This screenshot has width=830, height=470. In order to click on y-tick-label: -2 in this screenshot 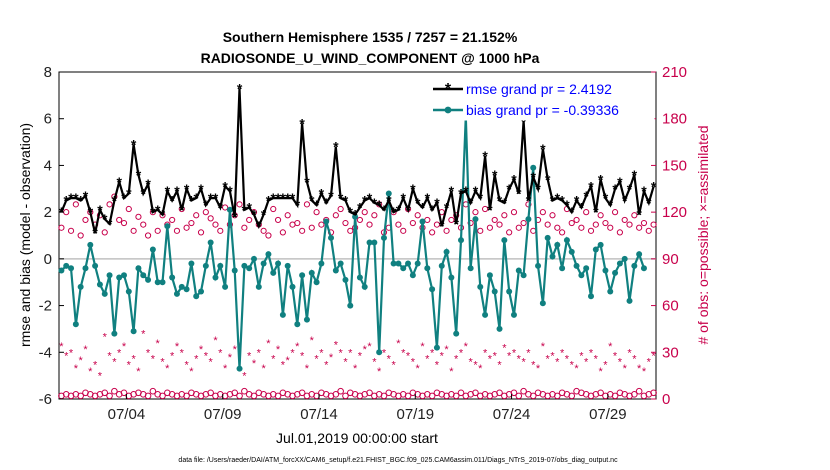, I will do `click(45, 306)`.